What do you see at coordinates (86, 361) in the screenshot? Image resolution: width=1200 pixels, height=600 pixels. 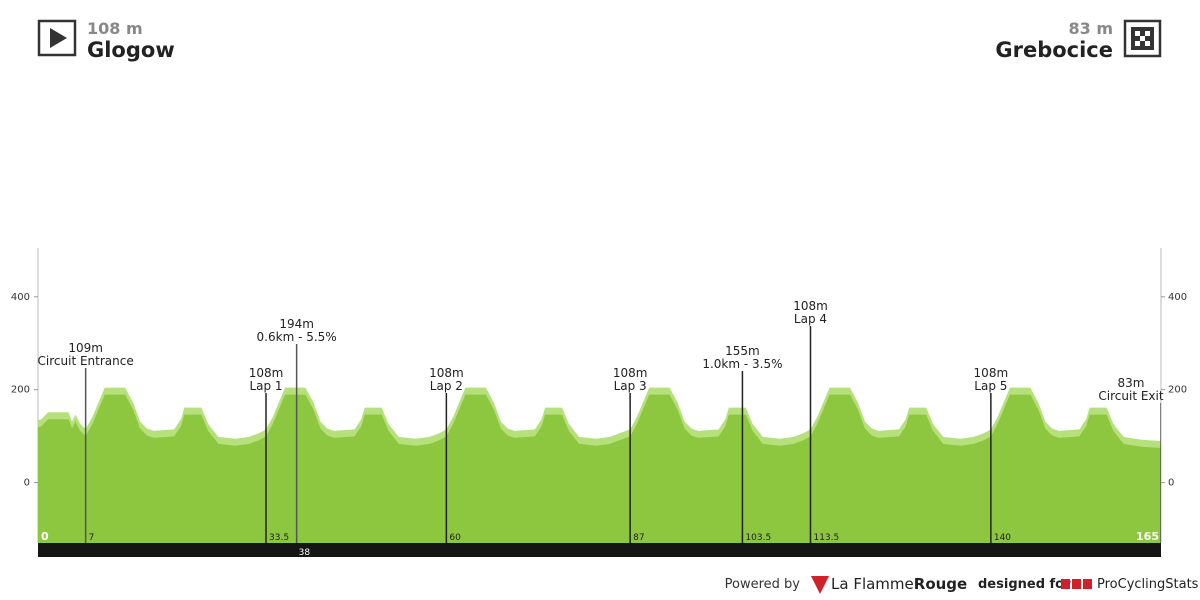 I see `marker-name: Circuit Entrance` at bounding box center [86, 361].